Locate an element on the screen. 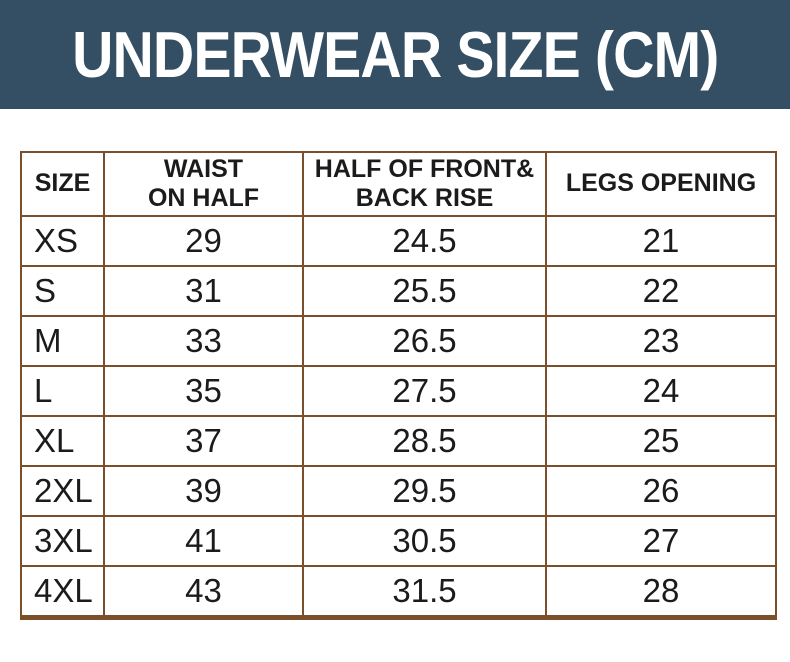 Image resolution: width=790 pixels, height=662 pixels. waist-cell: 43 is located at coordinates (203, 592).